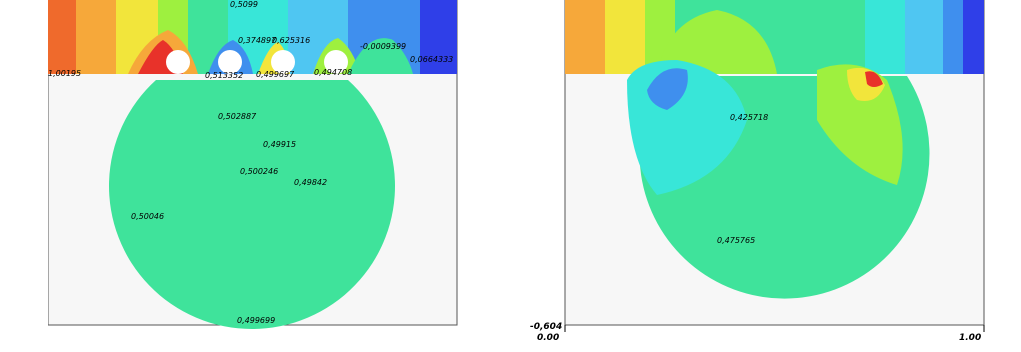 This screenshot has height=352, width=1021. I want to click on left-label: 0,499697, so click(275, 74).